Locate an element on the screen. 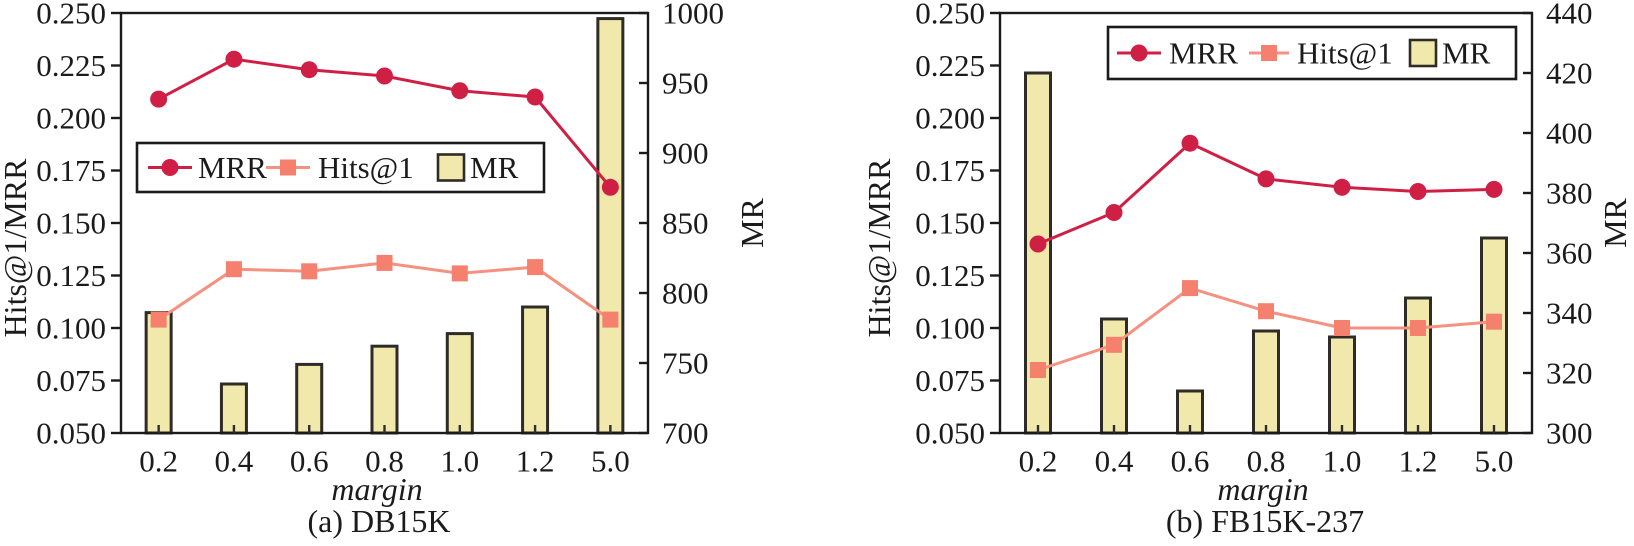 This screenshot has width=1634, height=546. svg-text: 300 is located at coordinates (1569, 433).